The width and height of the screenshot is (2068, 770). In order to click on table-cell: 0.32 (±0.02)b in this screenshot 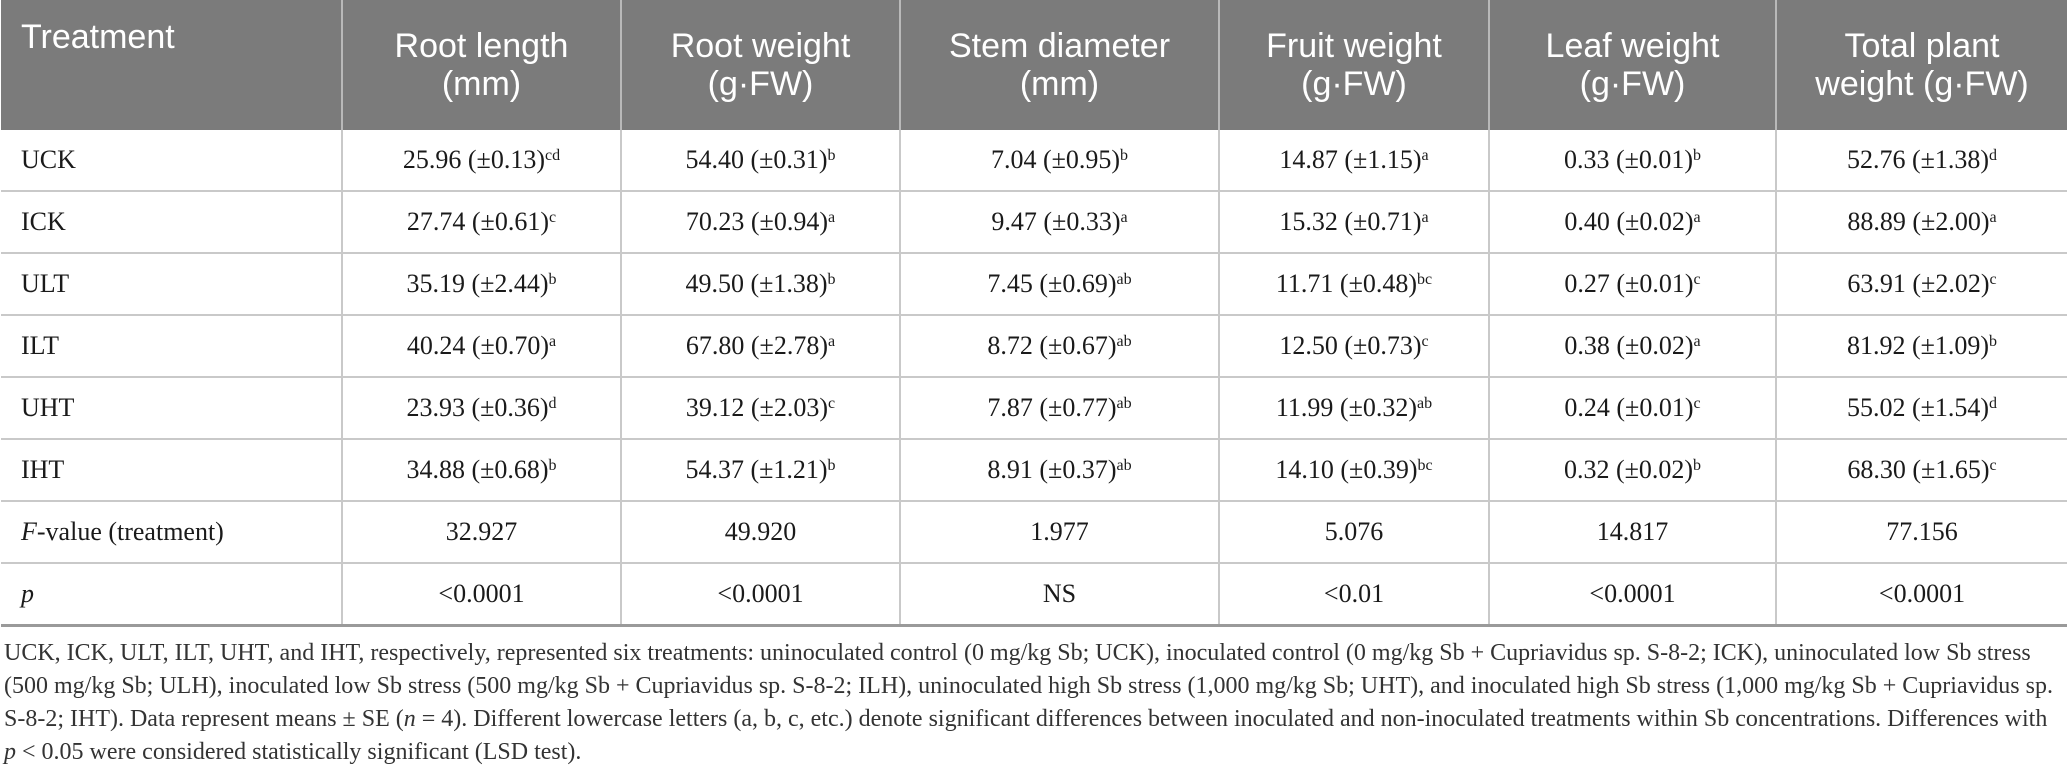, I will do `click(1632, 470)`.